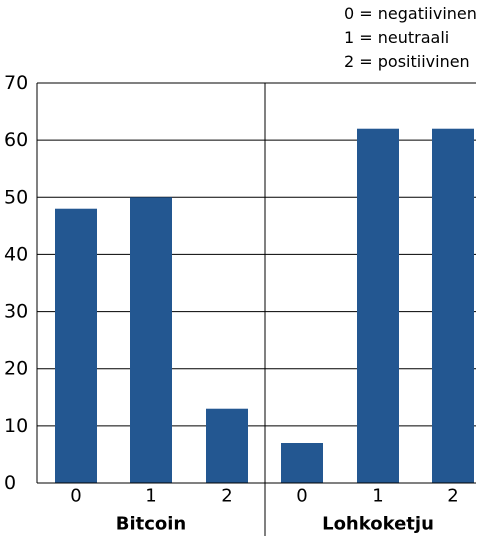 The width and height of the screenshot is (490, 538). I want to click on y-tick-label: 10, so click(16, 426).